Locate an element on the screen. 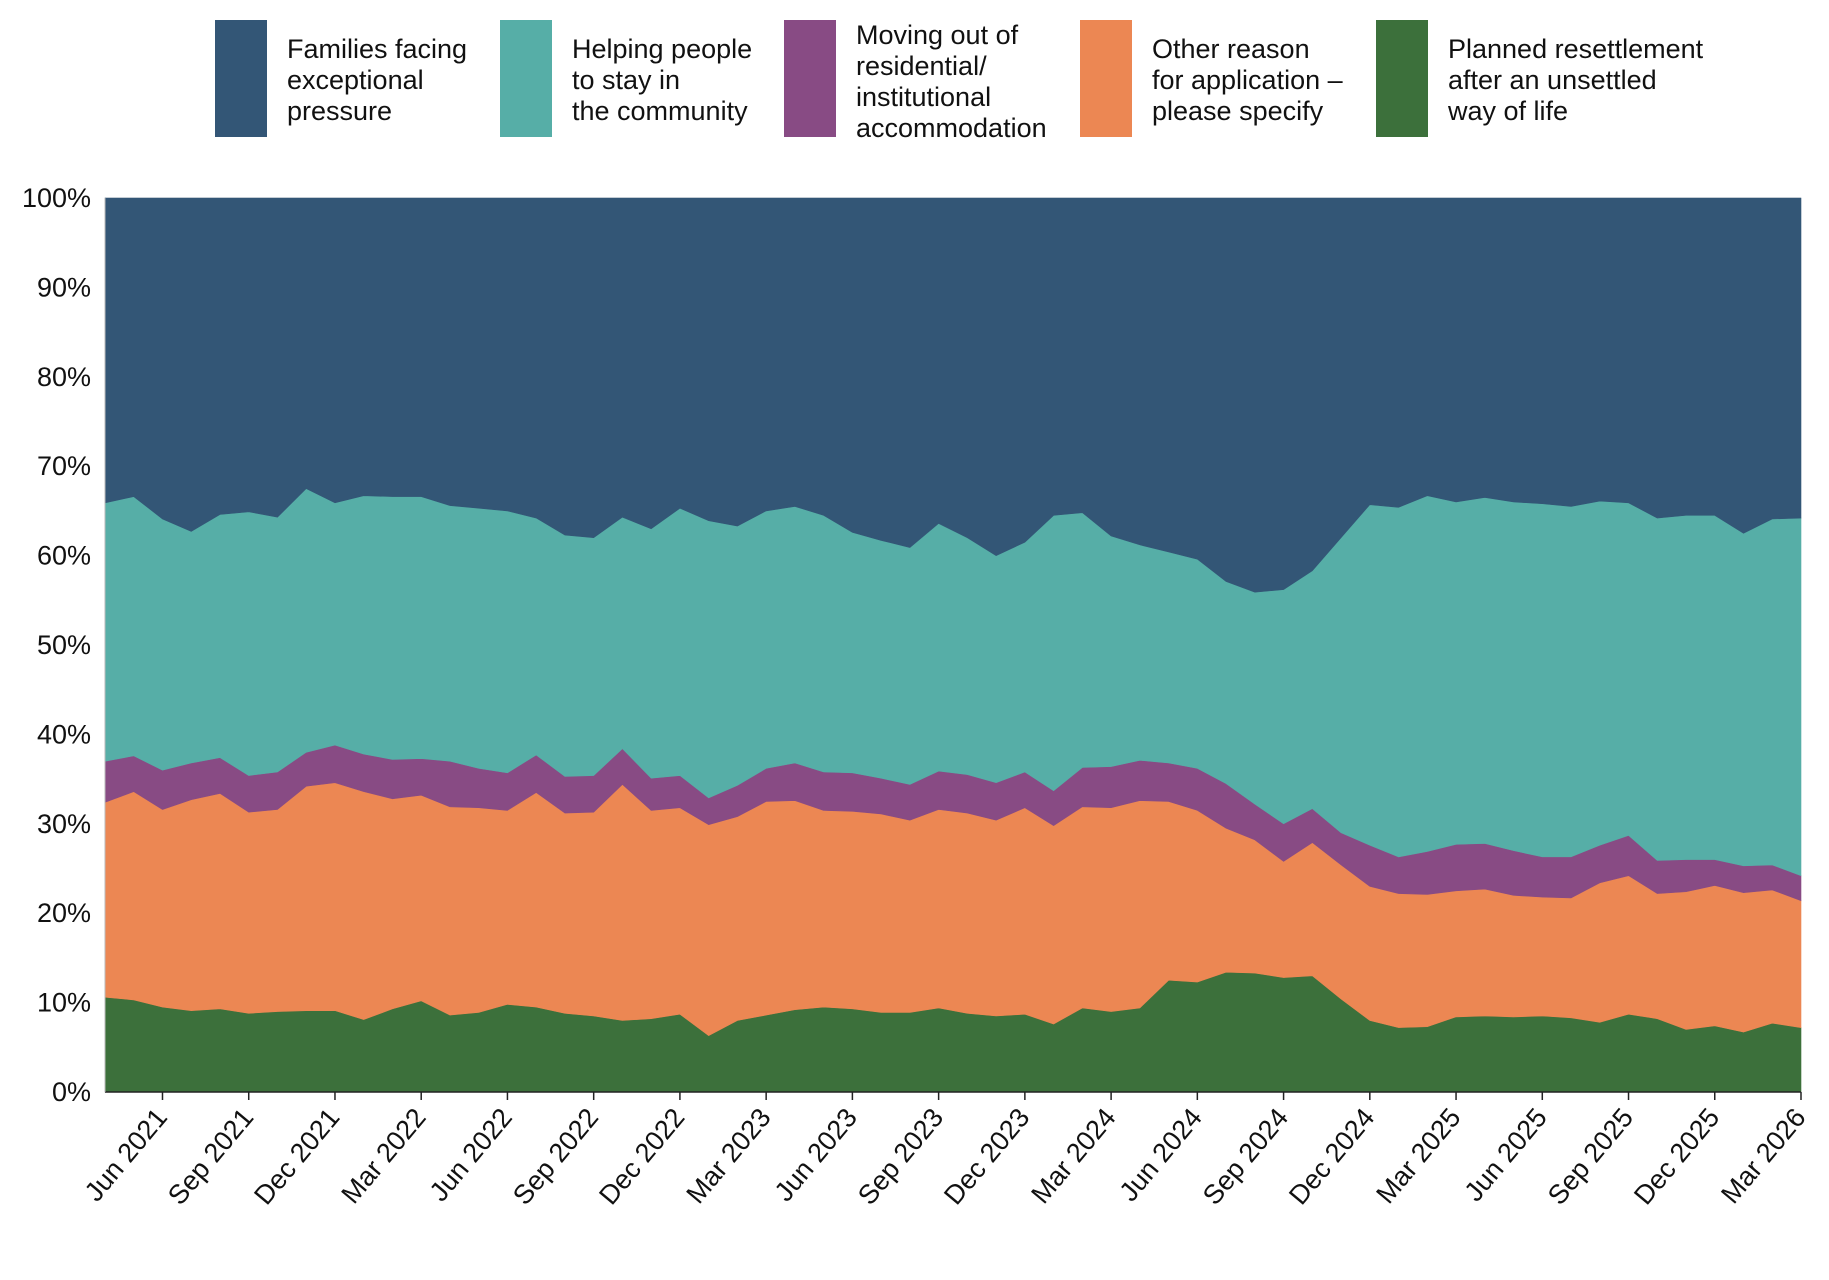 Image resolution: width=1829 pixels, height=1280 pixels. x-tick-label: Dec 2025 is located at coordinates (1676, 1157).